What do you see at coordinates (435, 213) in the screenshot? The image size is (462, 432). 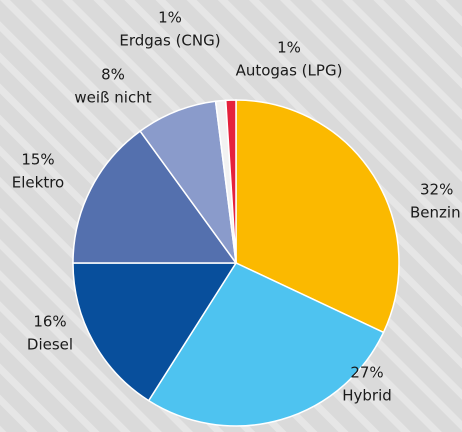 I see `category-label: Benzin` at bounding box center [435, 213].